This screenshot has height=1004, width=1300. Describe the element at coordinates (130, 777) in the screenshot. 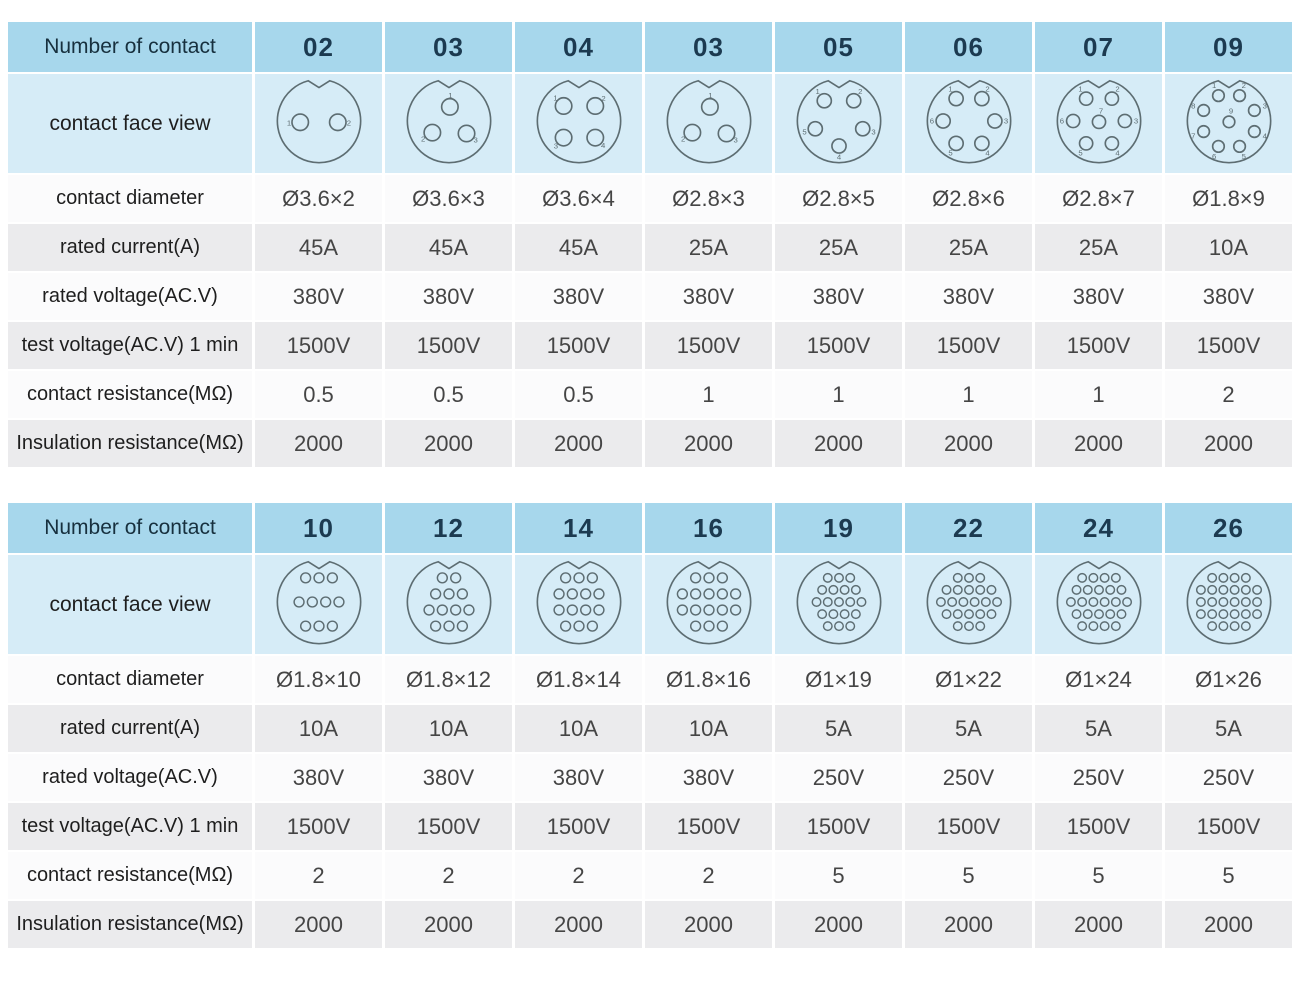

I see `row-label-rated-voltage: rated voltage(AC.V)` at that location.